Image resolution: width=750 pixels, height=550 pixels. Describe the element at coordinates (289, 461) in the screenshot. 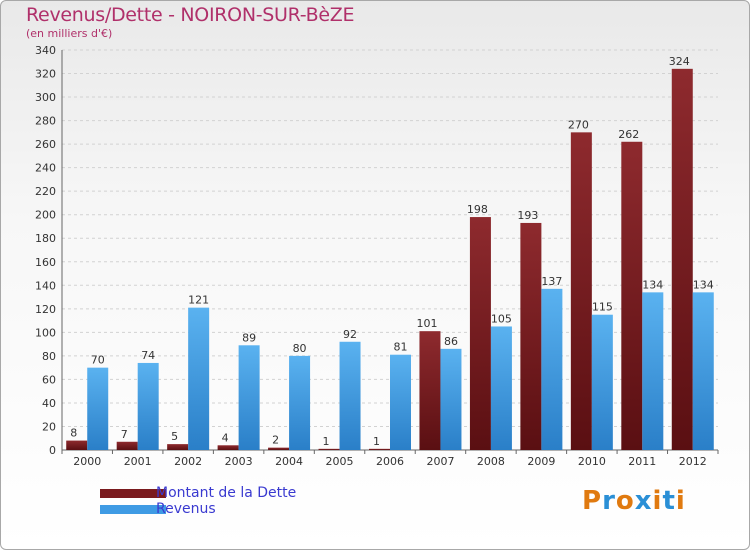

I see `x-tick-label: 2004` at that location.